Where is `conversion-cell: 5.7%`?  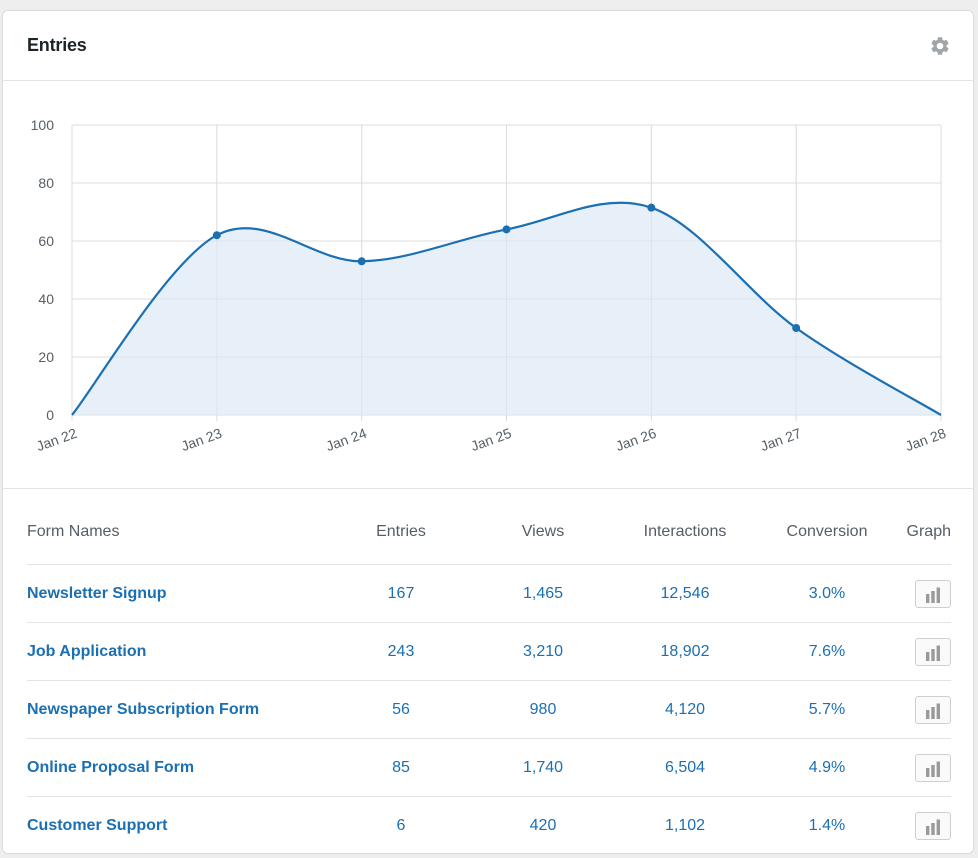
conversion-cell: 5.7% is located at coordinates (827, 709).